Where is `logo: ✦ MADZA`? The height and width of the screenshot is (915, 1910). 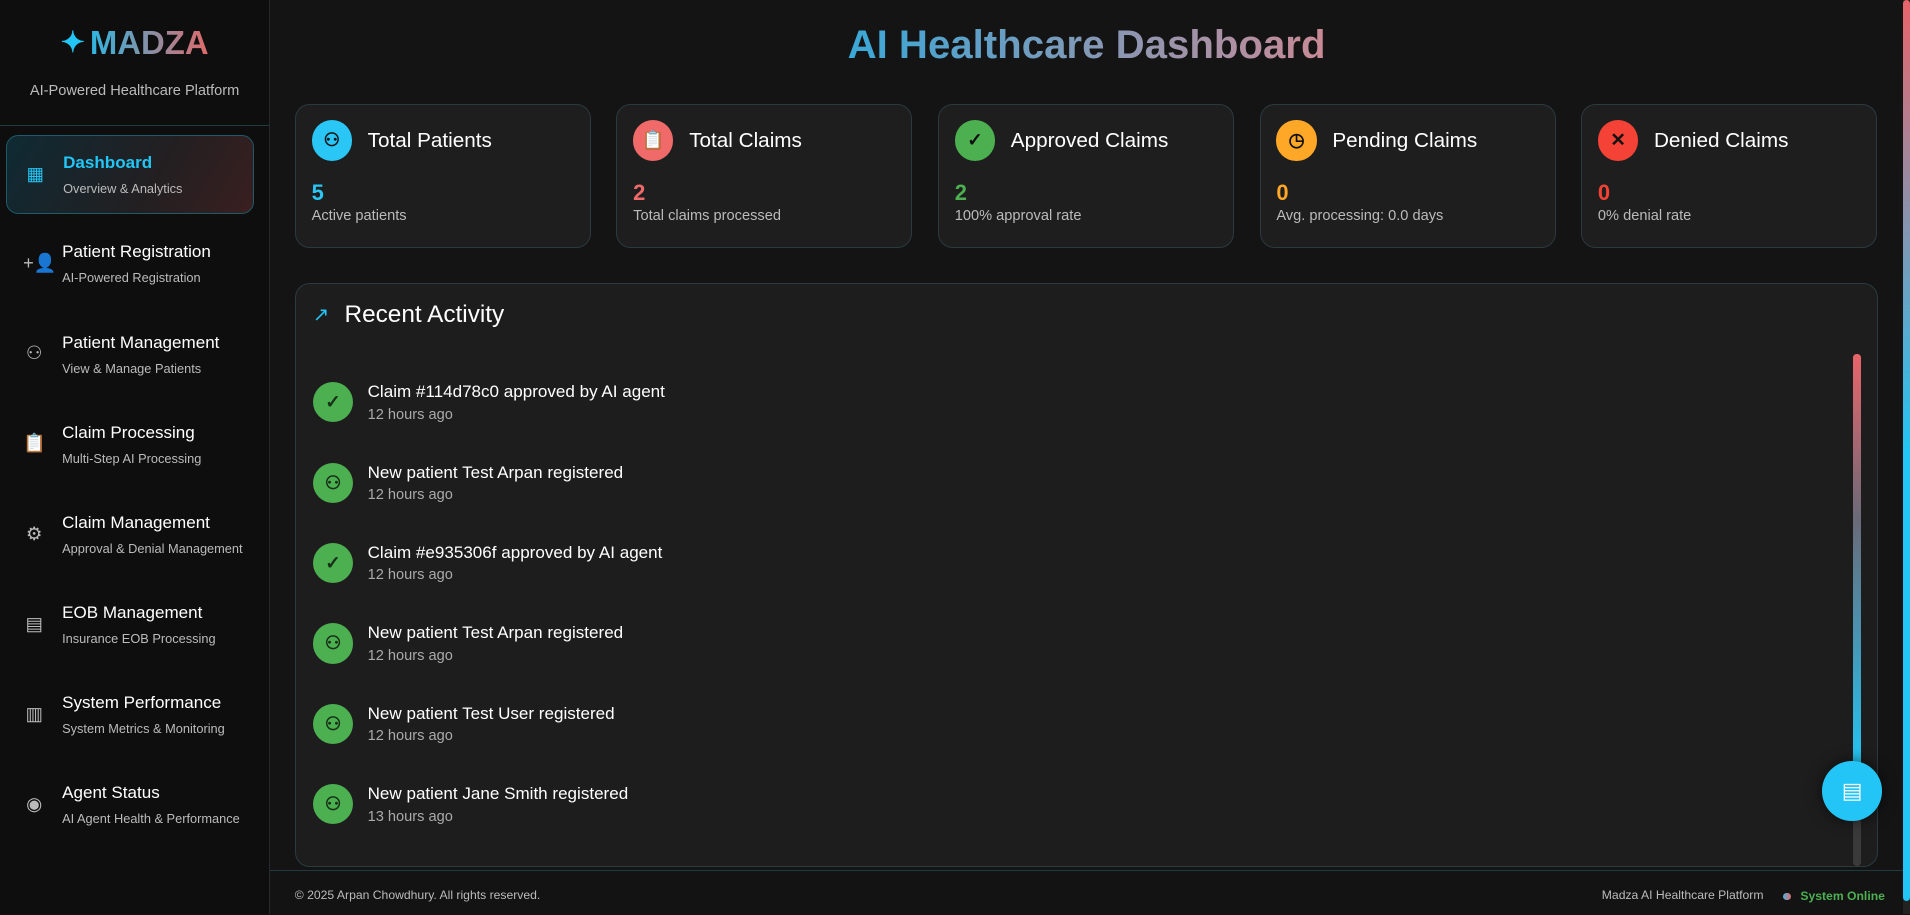 logo: ✦ MADZA is located at coordinates (134, 43).